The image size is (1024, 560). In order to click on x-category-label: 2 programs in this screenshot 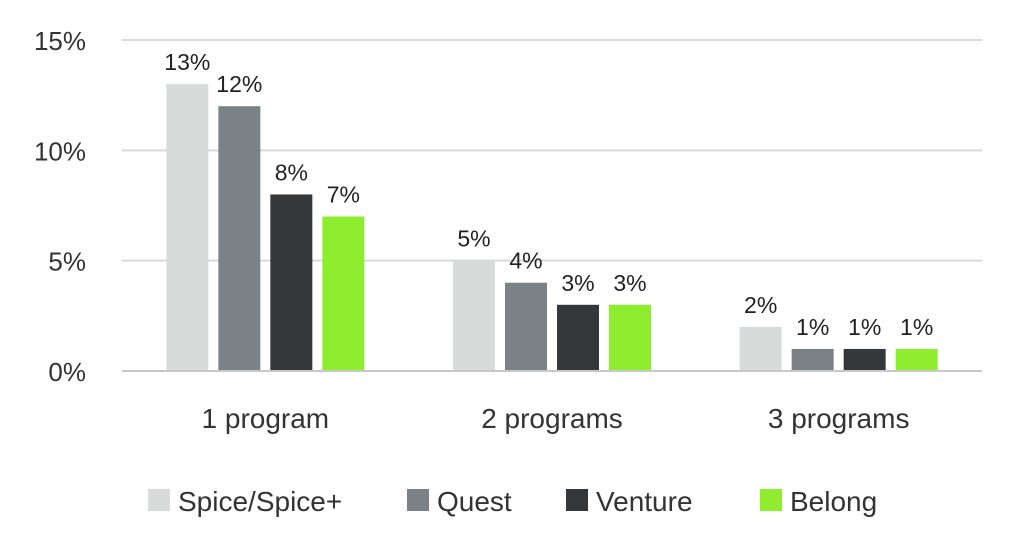, I will do `click(552, 418)`.